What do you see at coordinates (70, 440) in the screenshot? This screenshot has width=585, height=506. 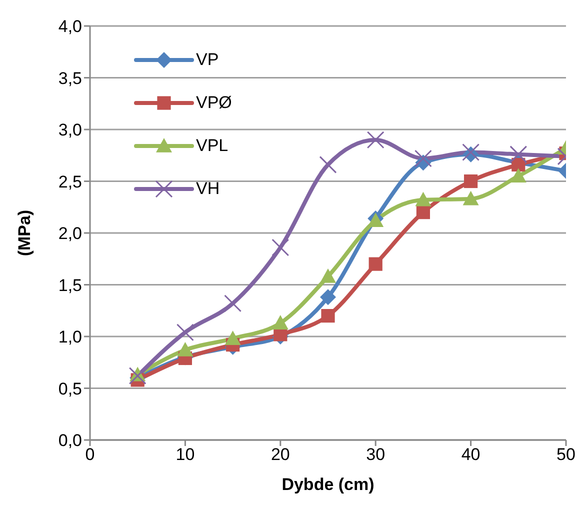 I see `y-tick-label: 0,0` at bounding box center [70, 440].